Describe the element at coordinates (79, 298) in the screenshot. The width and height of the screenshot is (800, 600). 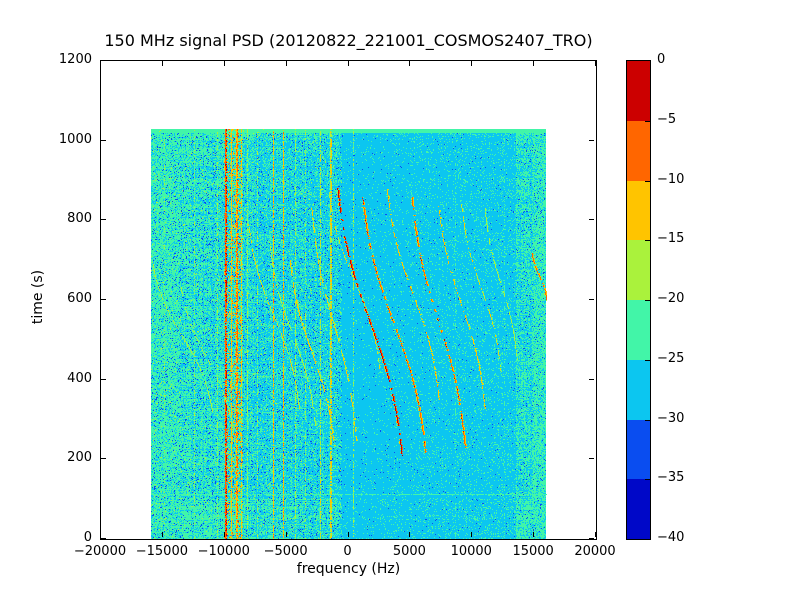
I see `y-tick-label: 600` at that location.